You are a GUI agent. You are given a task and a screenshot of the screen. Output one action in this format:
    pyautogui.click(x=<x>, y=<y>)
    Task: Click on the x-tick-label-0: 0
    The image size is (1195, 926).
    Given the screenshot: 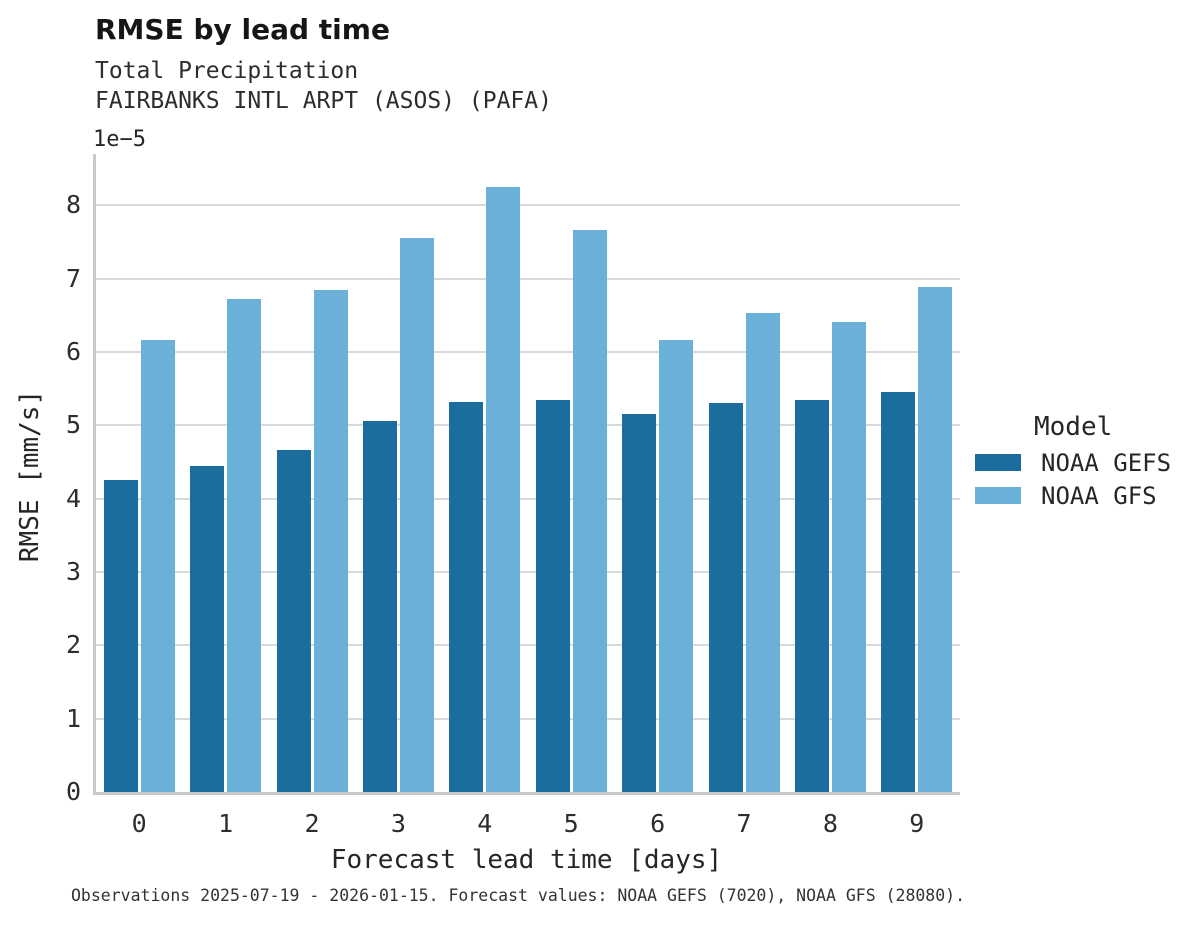 What is the action you would take?
    pyautogui.click(x=139, y=823)
    